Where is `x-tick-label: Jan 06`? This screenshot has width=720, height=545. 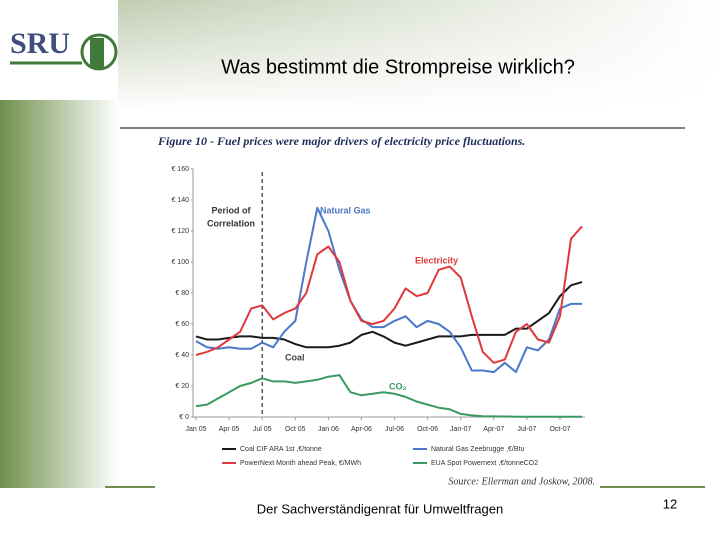
x-tick-label: Jan 06 is located at coordinates (328, 429).